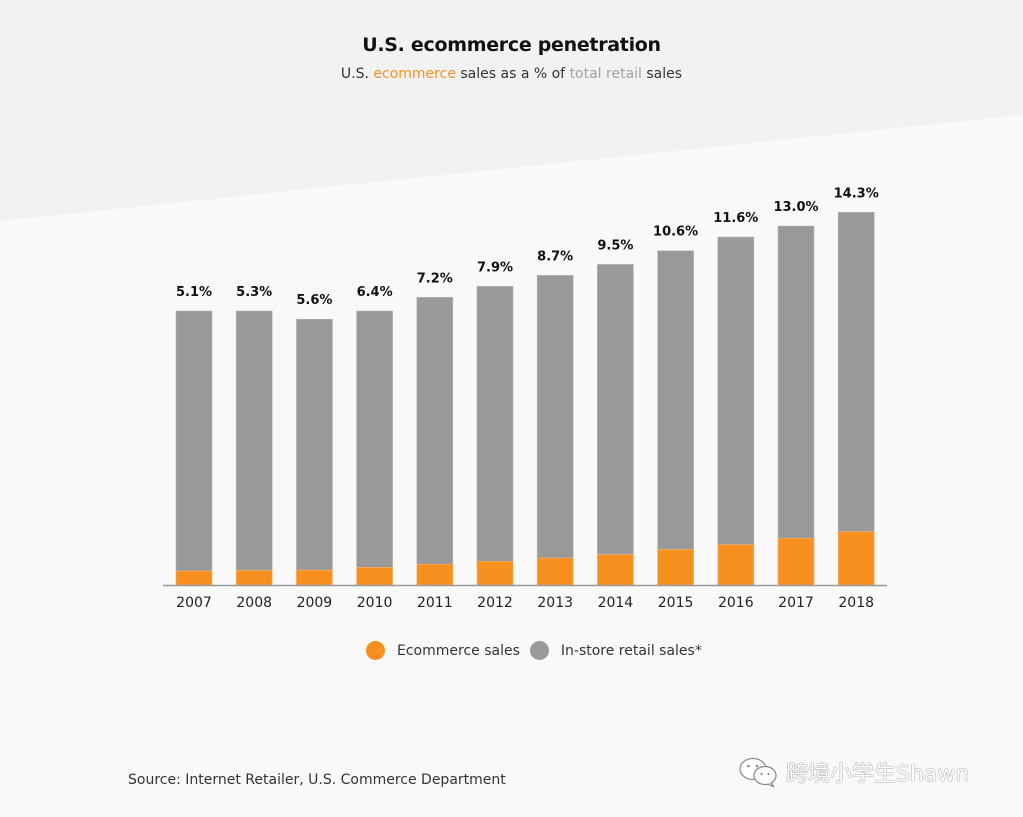  I want to click on subtitle-part: sales as a % of, so click(512, 74).